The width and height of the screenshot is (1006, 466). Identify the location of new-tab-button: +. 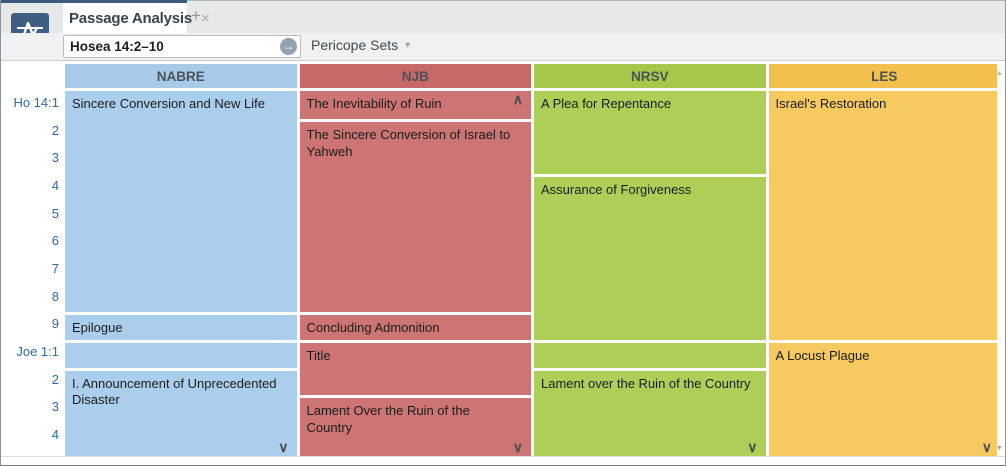
(196, 15).